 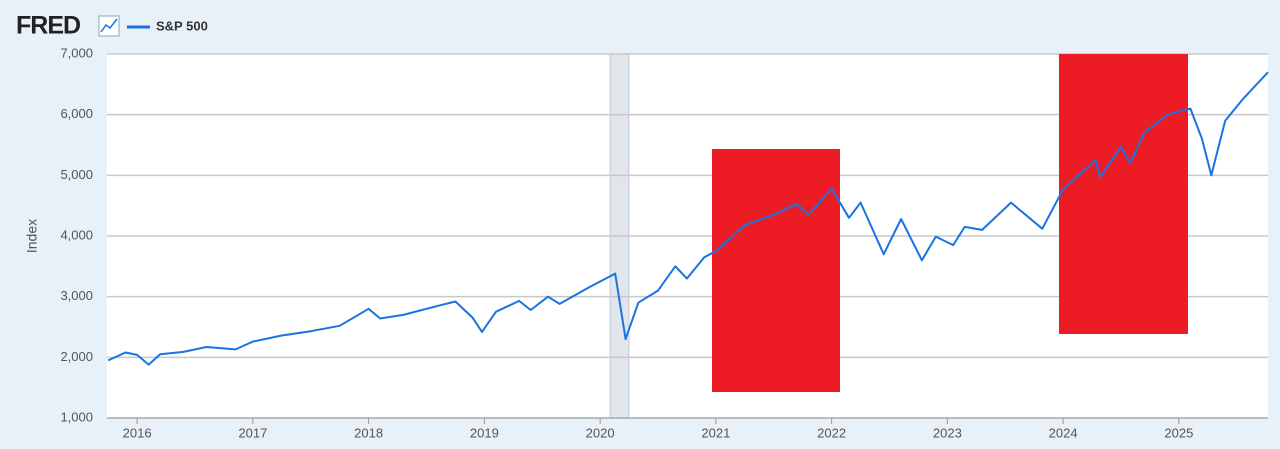 I want to click on legend-label: S&P 500, so click(x=182, y=25).